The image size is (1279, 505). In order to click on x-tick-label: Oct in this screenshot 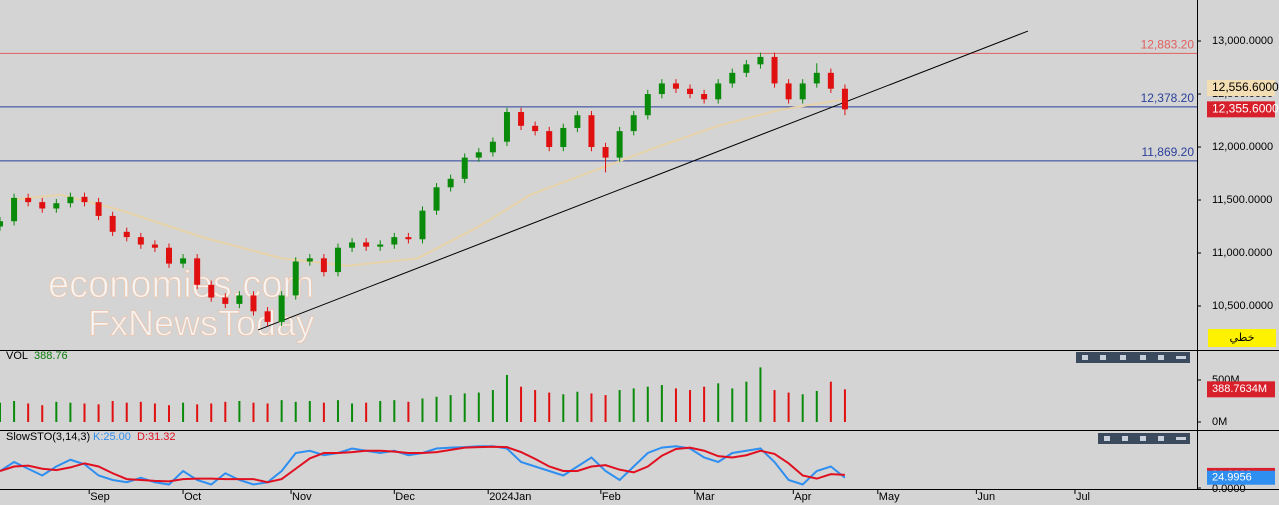, I will do `click(192, 497)`.